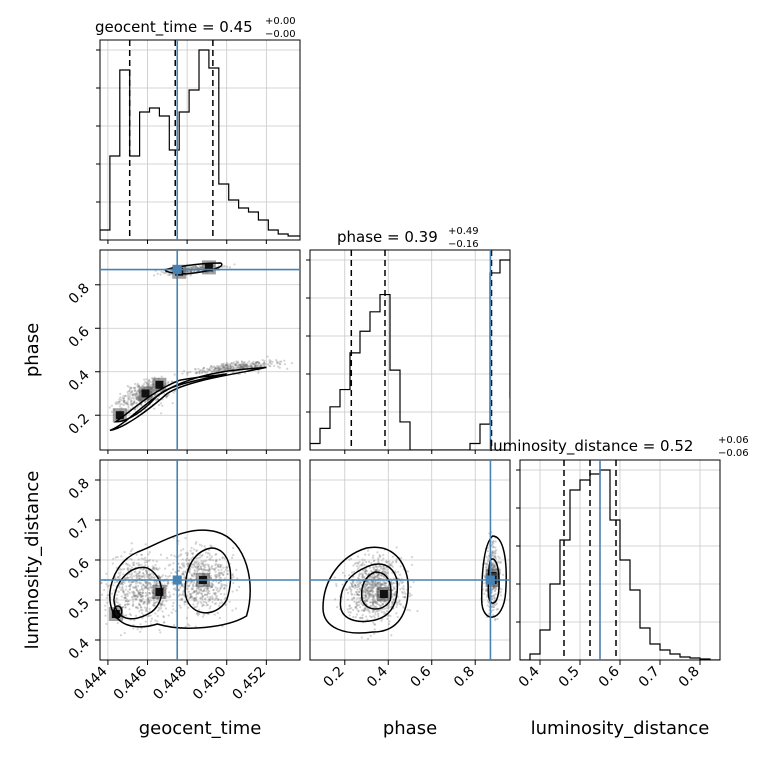  Describe the element at coordinates (250, 684) in the screenshot. I see `x-tick-label-geocent_time: 0.452` at that location.